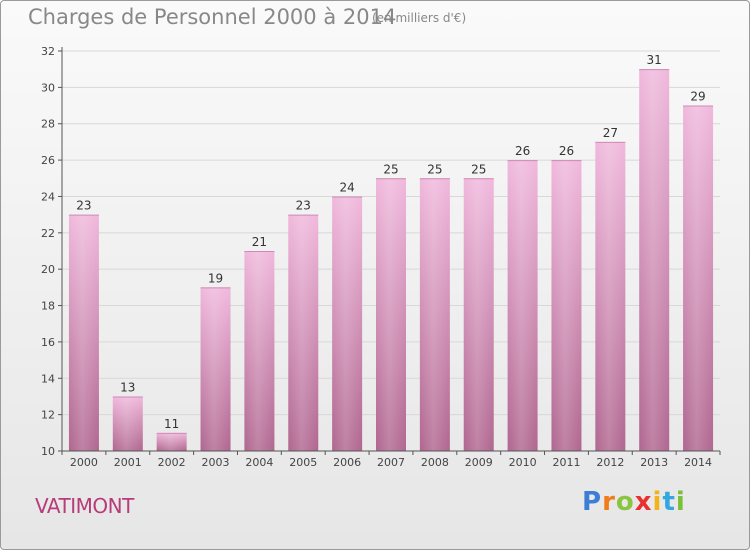 The image size is (750, 550). I want to click on x-tick-label: 2002, so click(172, 462).